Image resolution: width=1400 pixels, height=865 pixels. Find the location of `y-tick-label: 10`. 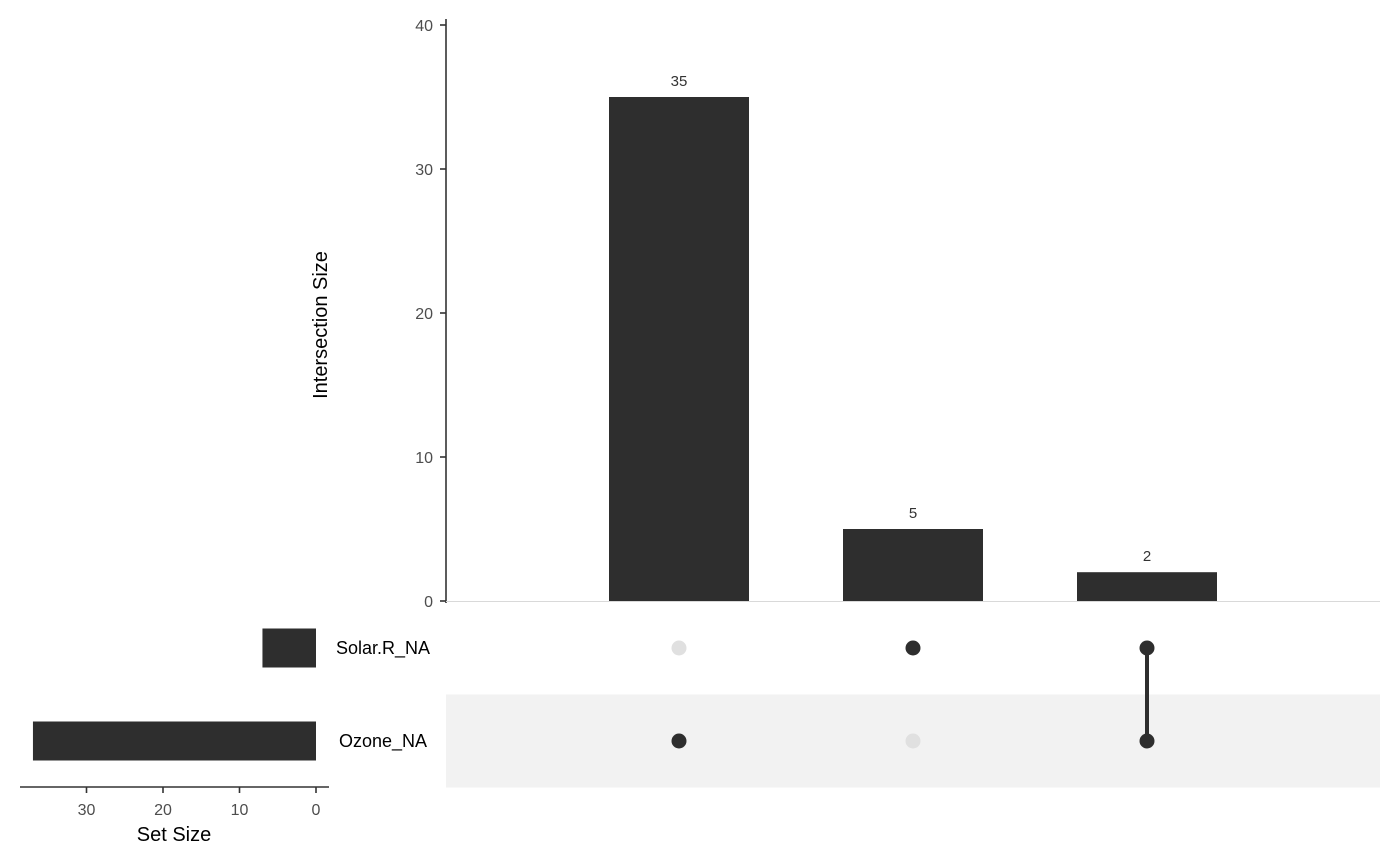

y-tick-label: 10 is located at coordinates (424, 458).